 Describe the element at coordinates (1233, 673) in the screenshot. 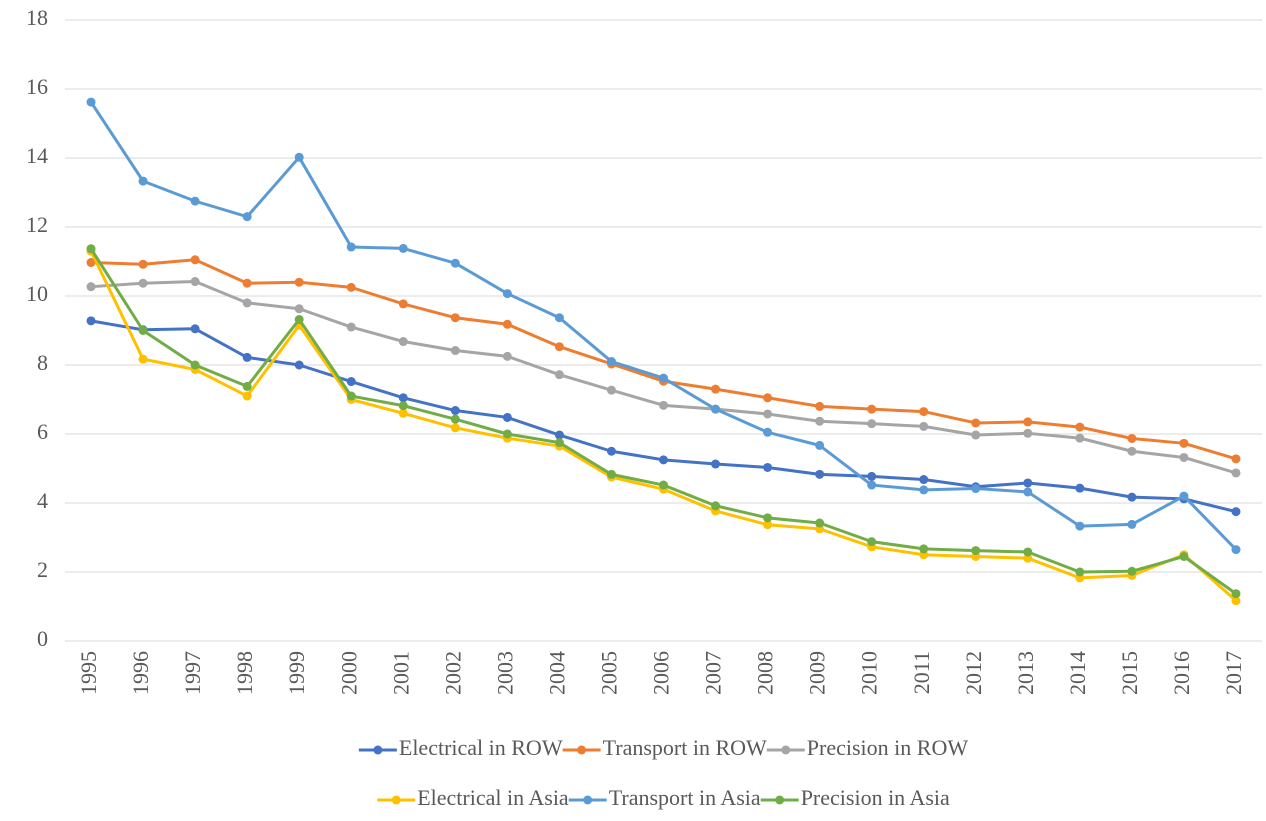

I see `x-tick-label: 2017` at that location.